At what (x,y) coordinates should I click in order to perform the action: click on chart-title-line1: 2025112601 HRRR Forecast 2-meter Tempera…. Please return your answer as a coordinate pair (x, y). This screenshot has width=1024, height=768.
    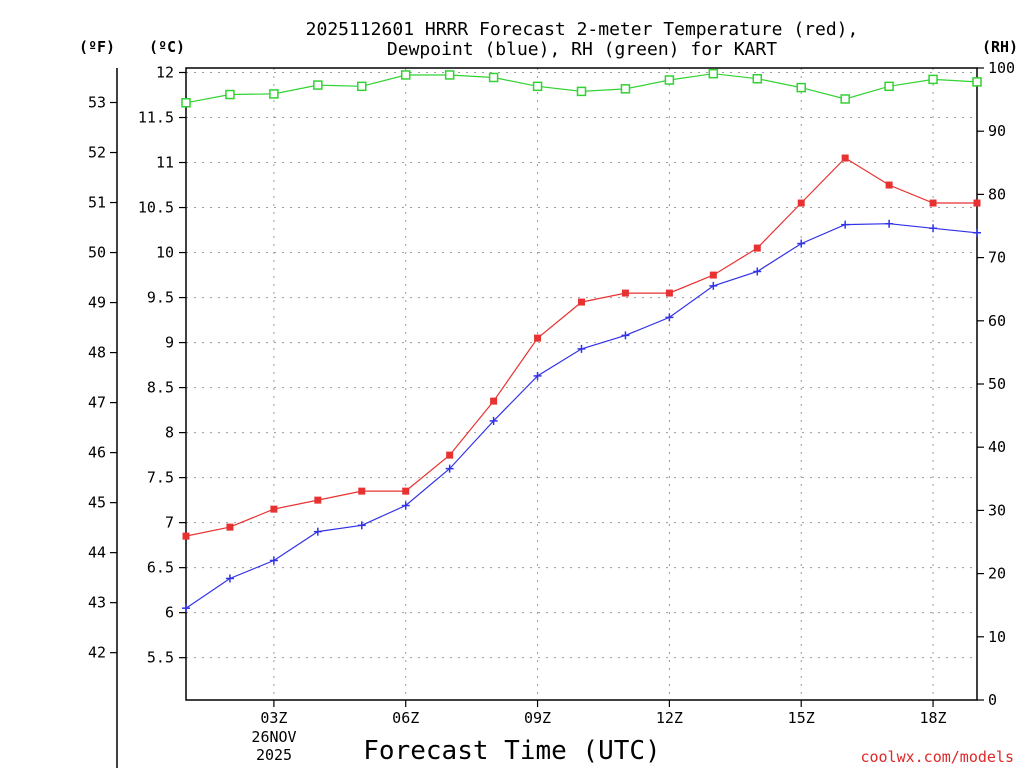
    Looking at the image, I should click on (582, 29).